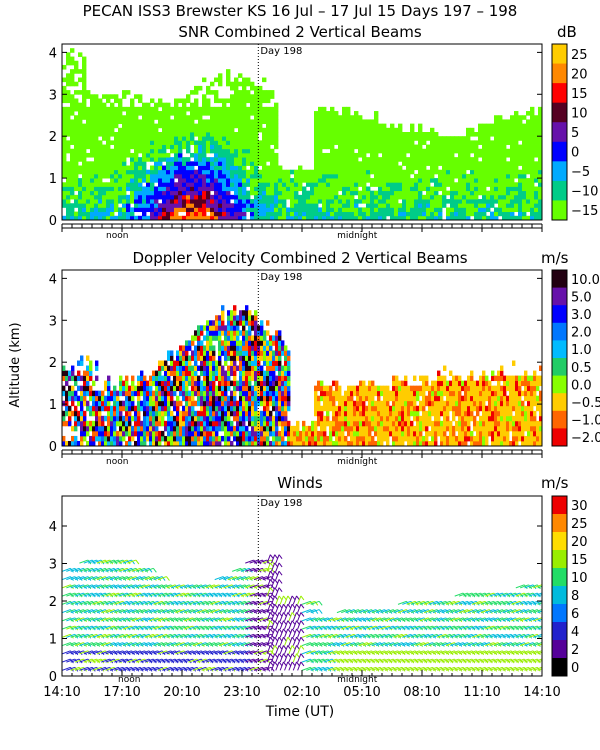 The image size is (600, 750). I want to click on y-tick-label: 3, so click(53, 95).